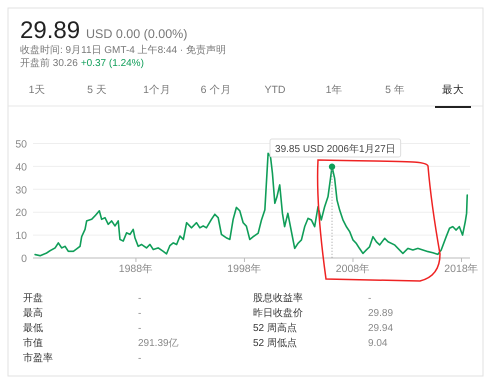 The image size is (492, 386). Describe the element at coordinates (33, 313) in the screenshot. I see `text: 最高` at that location.